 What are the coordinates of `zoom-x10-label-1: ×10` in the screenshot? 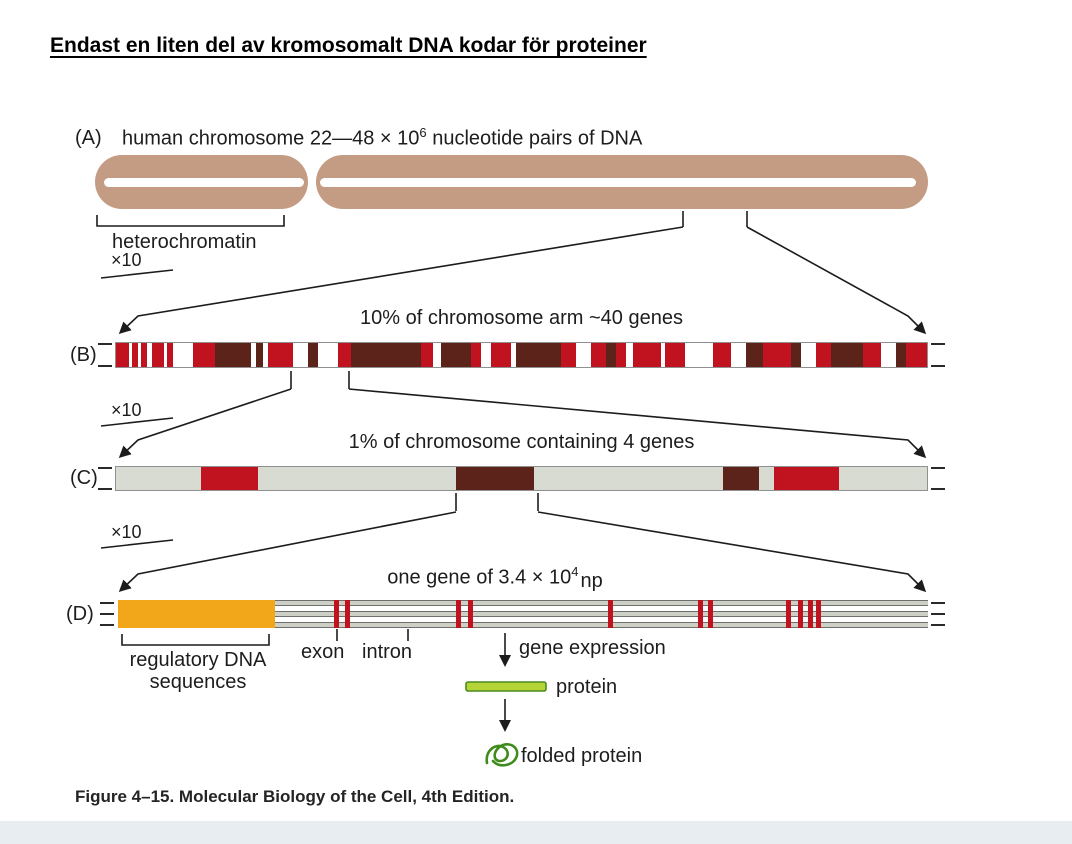 It's located at (126, 260).